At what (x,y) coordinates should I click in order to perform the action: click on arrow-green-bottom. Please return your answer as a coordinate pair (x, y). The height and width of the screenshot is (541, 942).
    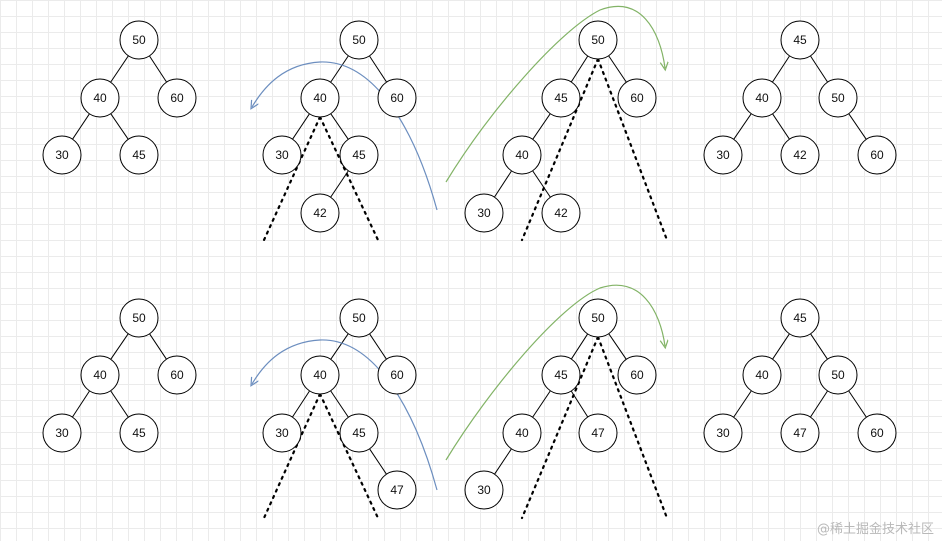
    Looking at the image, I should click on (555, 372).